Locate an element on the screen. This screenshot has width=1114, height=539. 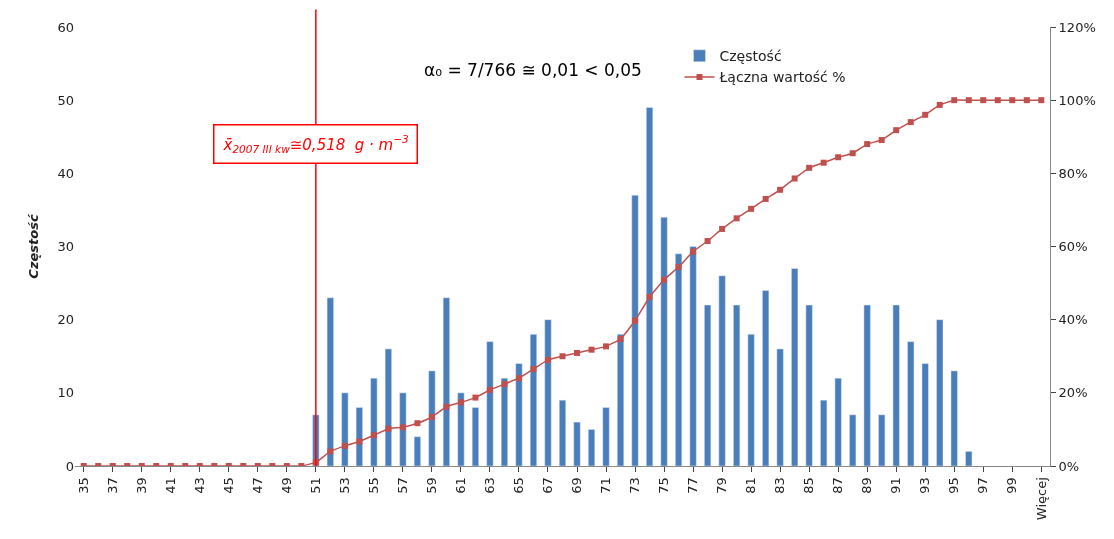
y-tick-label: 50 is located at coordinates (65, 100).